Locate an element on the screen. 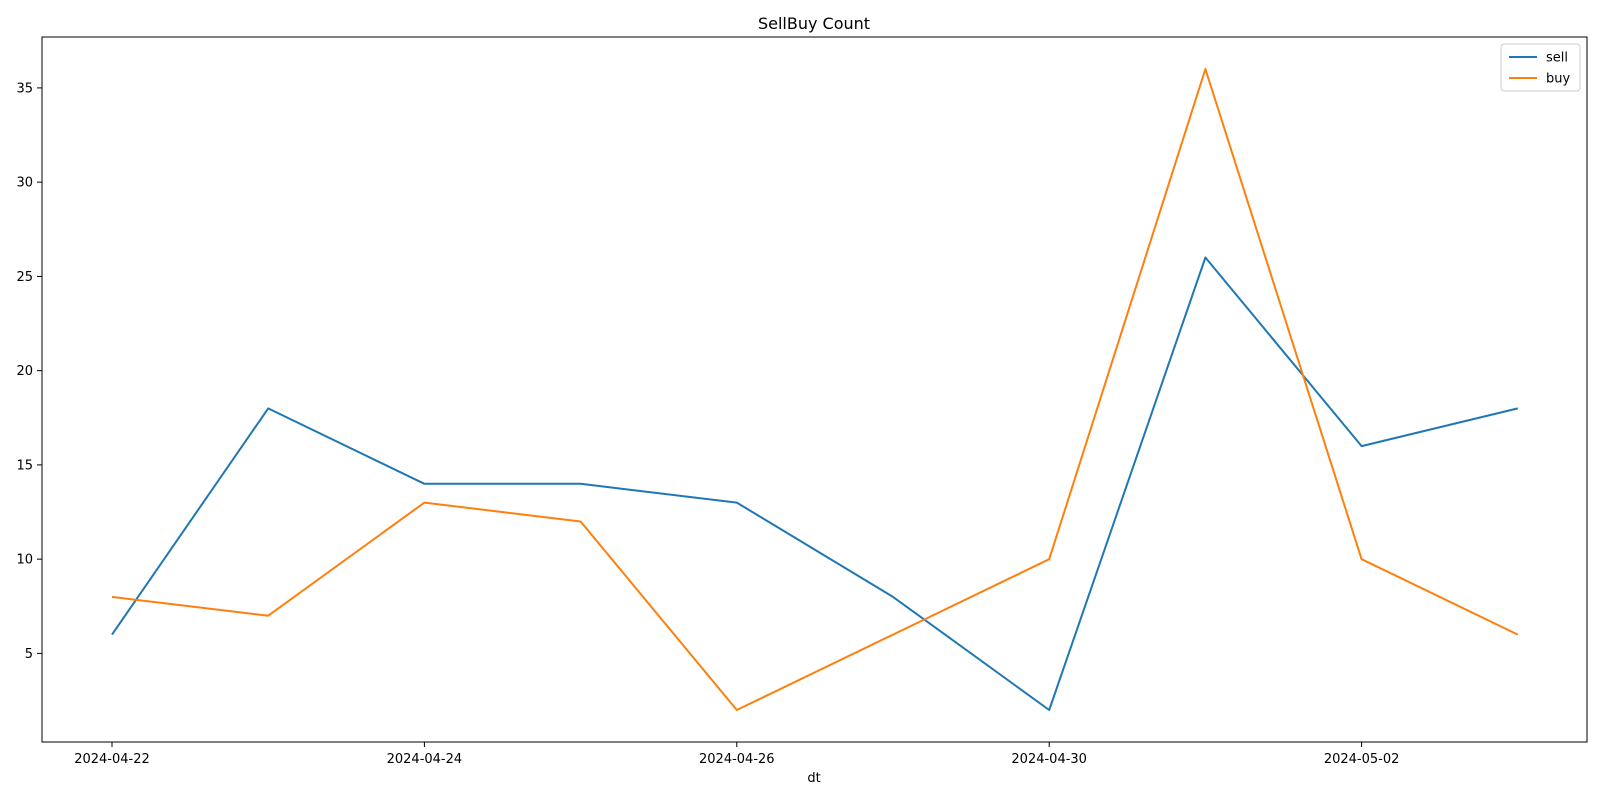 This screenshot has height=800, width=1600. y-tick-label: 15 is located at coordinates (24, 465).